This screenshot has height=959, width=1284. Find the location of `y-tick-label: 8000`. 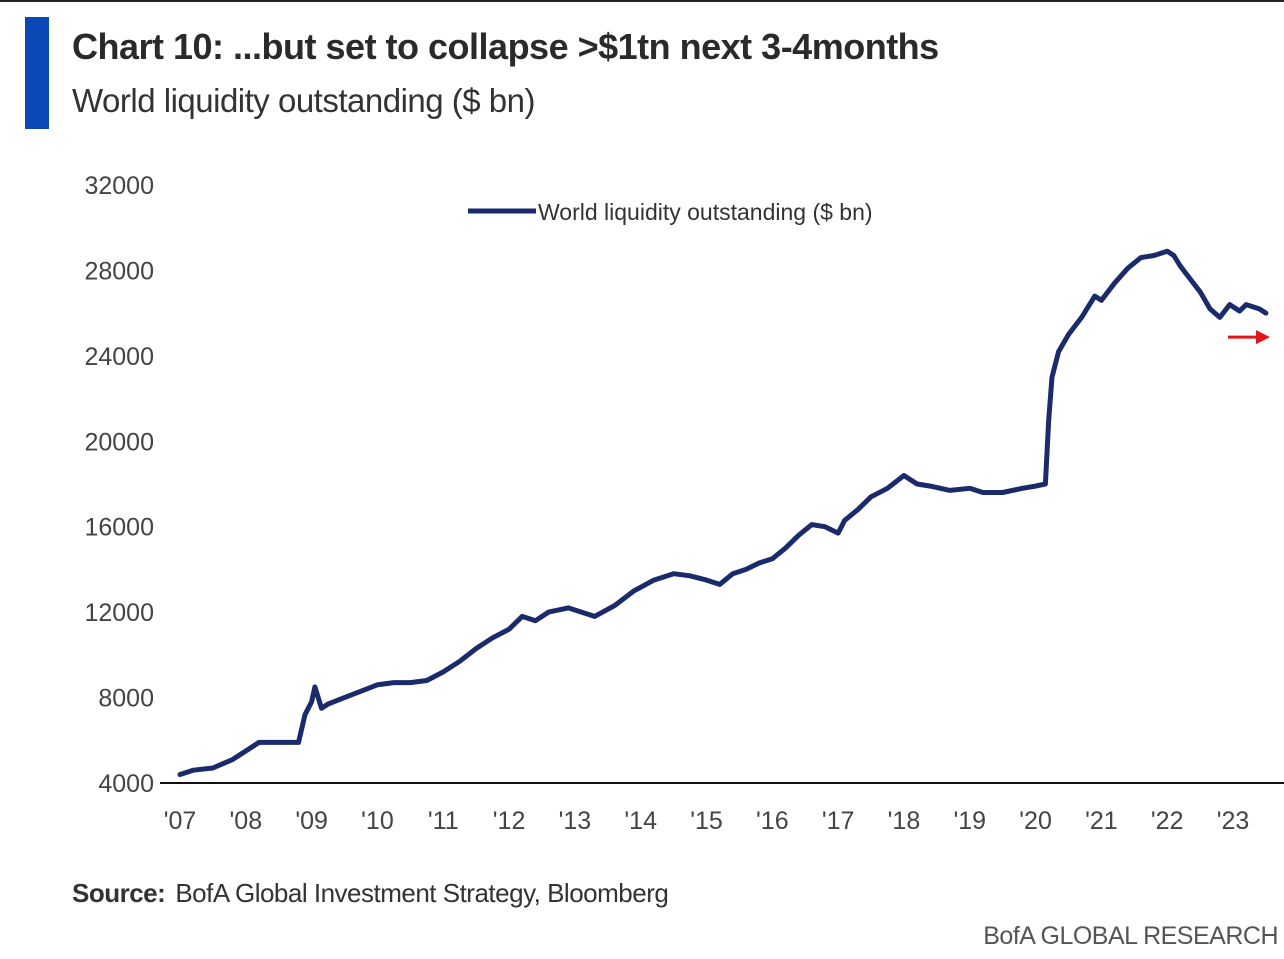

y-tick-label: 8000 is located at coordinates (126, 699).